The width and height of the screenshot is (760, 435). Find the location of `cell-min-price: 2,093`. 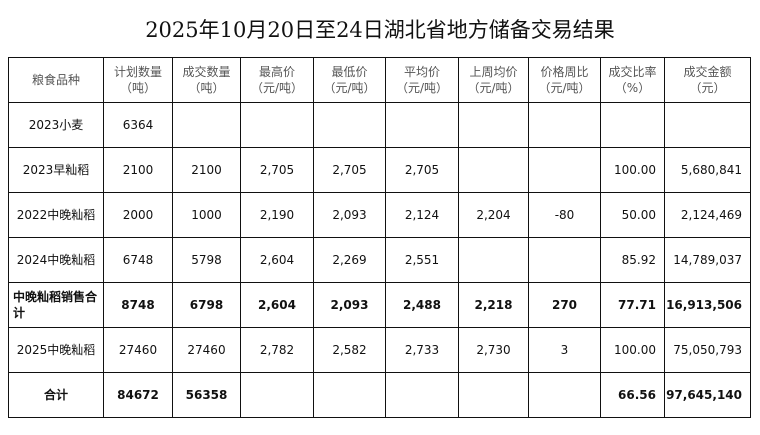

cell-min-price: 2,093 is located at coordinates (349, 305).